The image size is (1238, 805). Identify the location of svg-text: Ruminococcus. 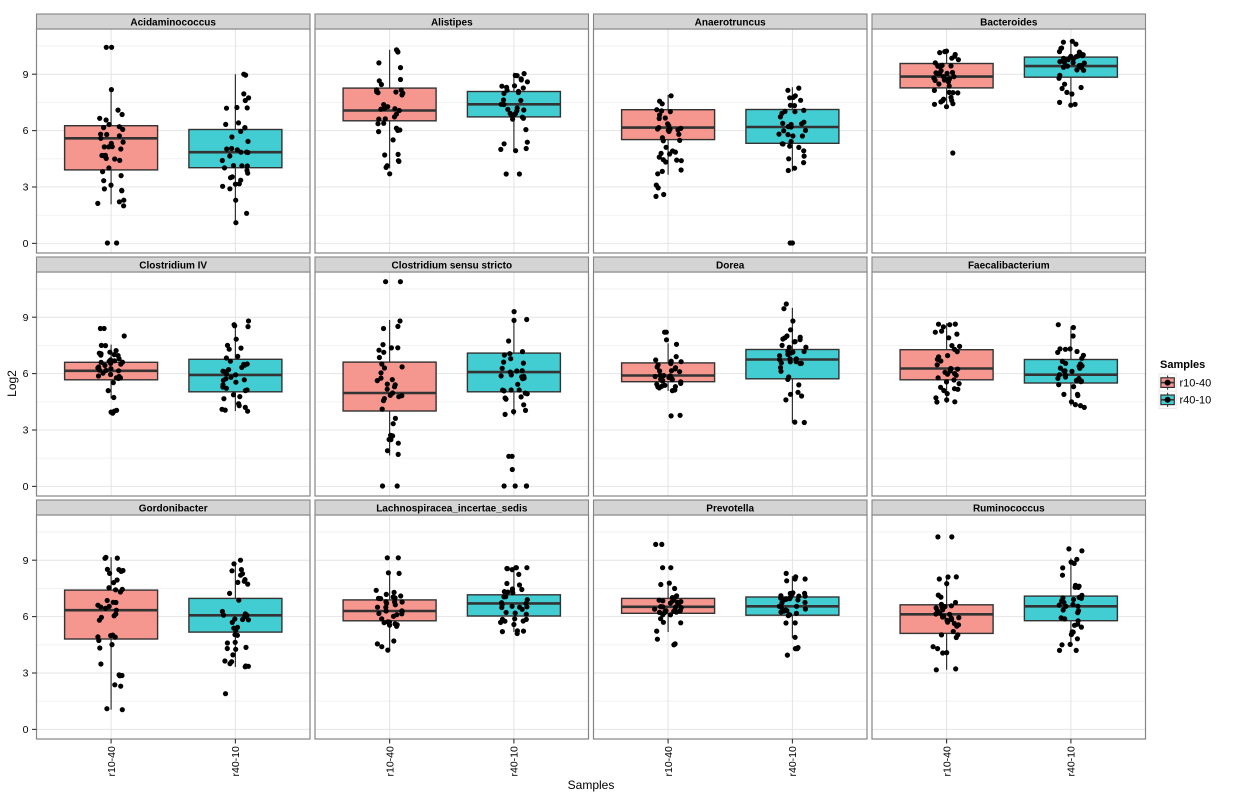
(1009, 509).